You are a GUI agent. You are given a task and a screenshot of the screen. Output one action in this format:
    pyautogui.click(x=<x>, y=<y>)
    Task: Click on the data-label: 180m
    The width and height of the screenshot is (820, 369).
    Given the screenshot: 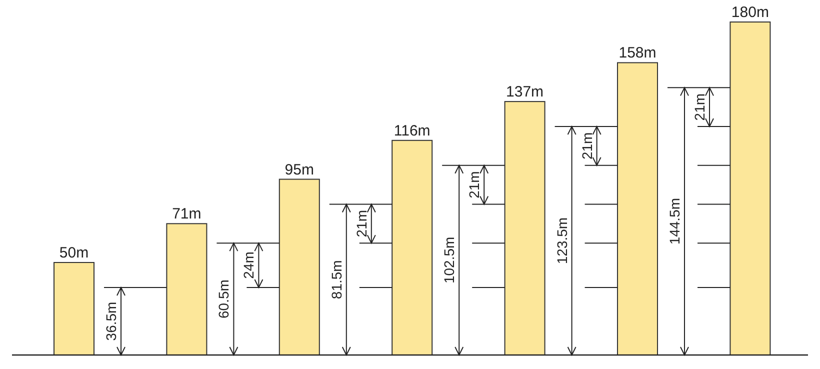 What is the action you would take?
    pyautogui.click(x=750, y=12)
    